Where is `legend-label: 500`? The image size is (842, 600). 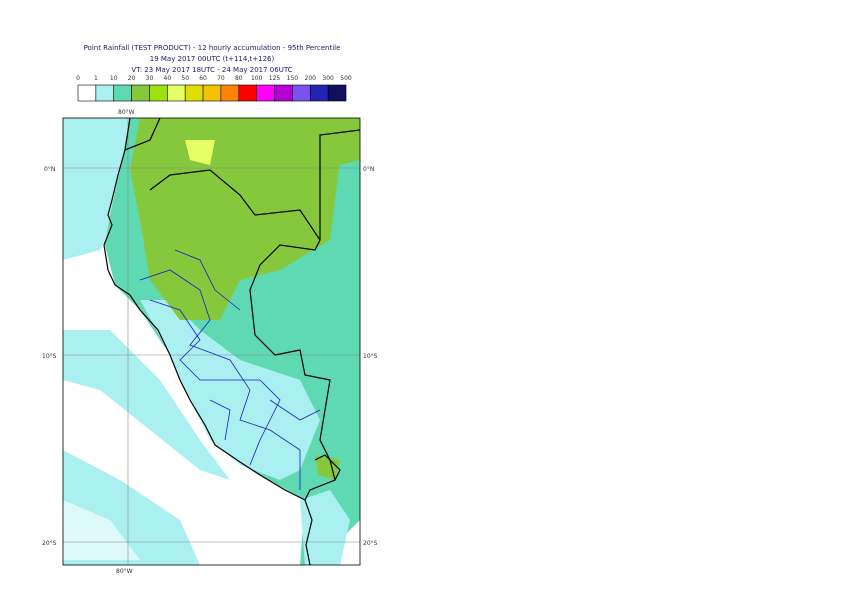 legend-label: 500 is located at coordinates (346, 78).